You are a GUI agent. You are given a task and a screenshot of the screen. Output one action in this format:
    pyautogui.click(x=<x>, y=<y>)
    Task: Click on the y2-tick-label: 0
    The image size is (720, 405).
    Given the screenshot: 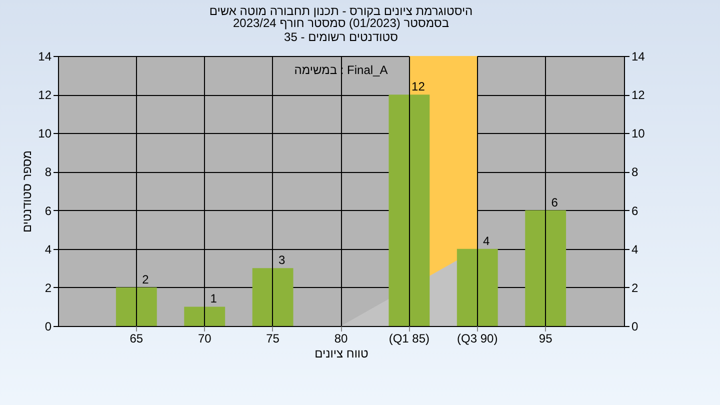 What is the action you would take?
    pyautogui.click(x=635, y=327)
    